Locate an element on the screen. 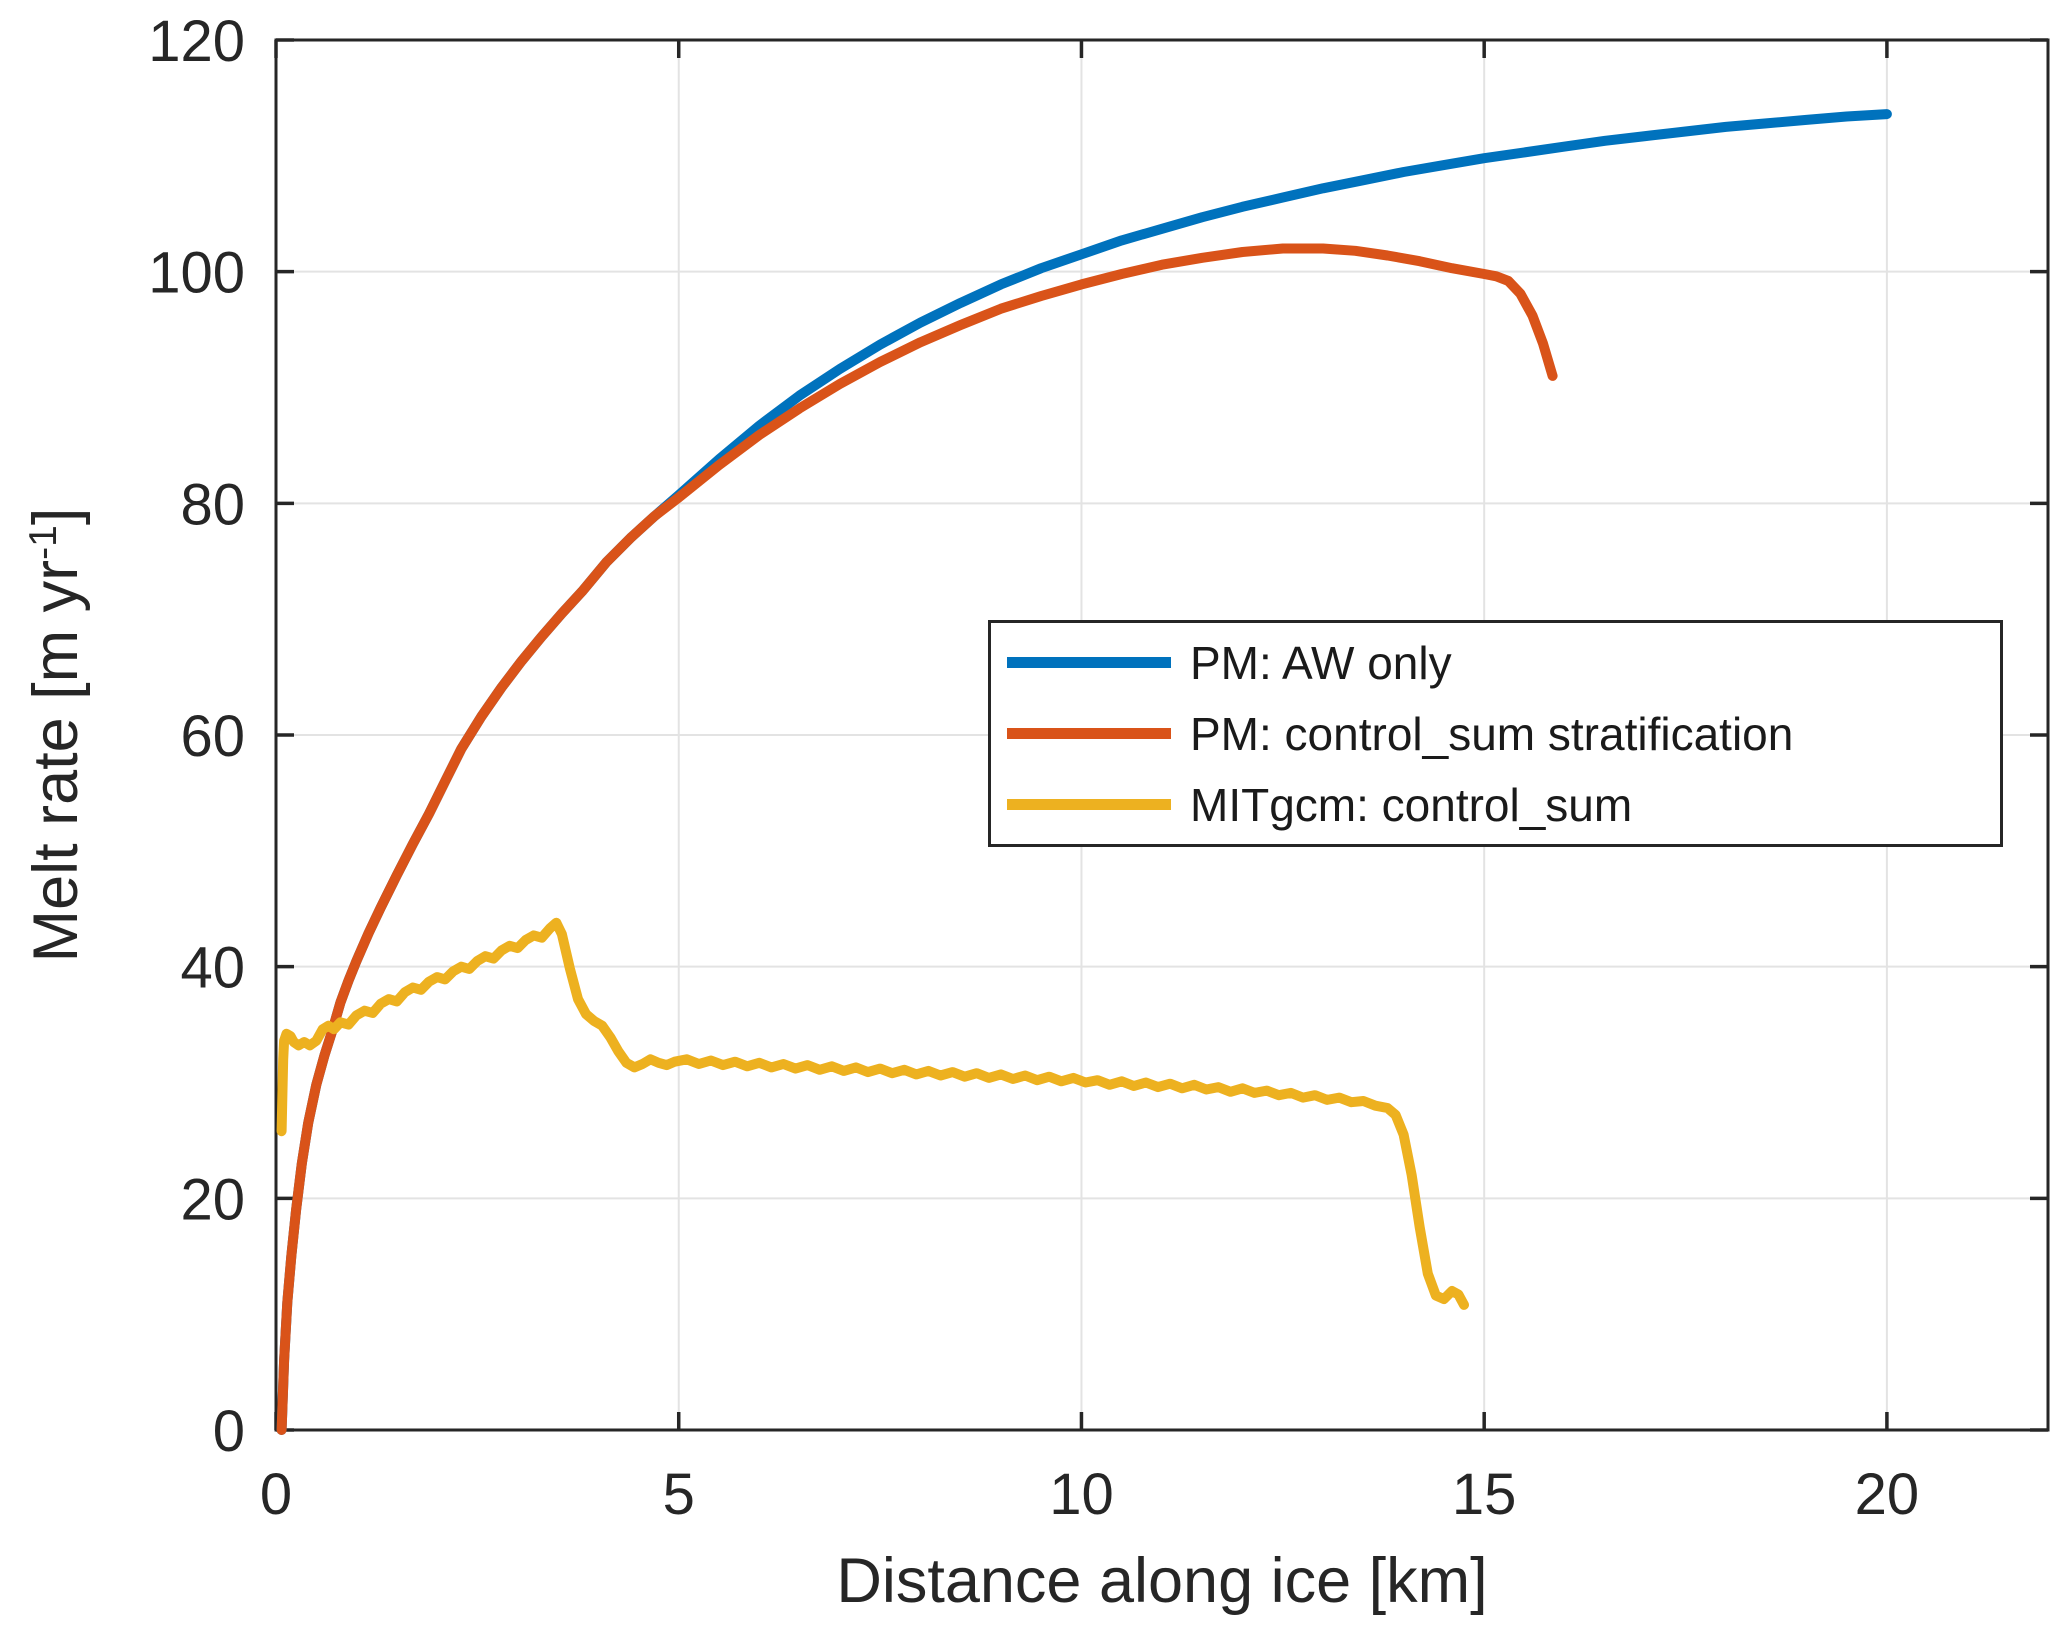 The width and height of the screenshot is (2067, 1640). x-tick-label: 10 is located at coordinates (1081, 1494).